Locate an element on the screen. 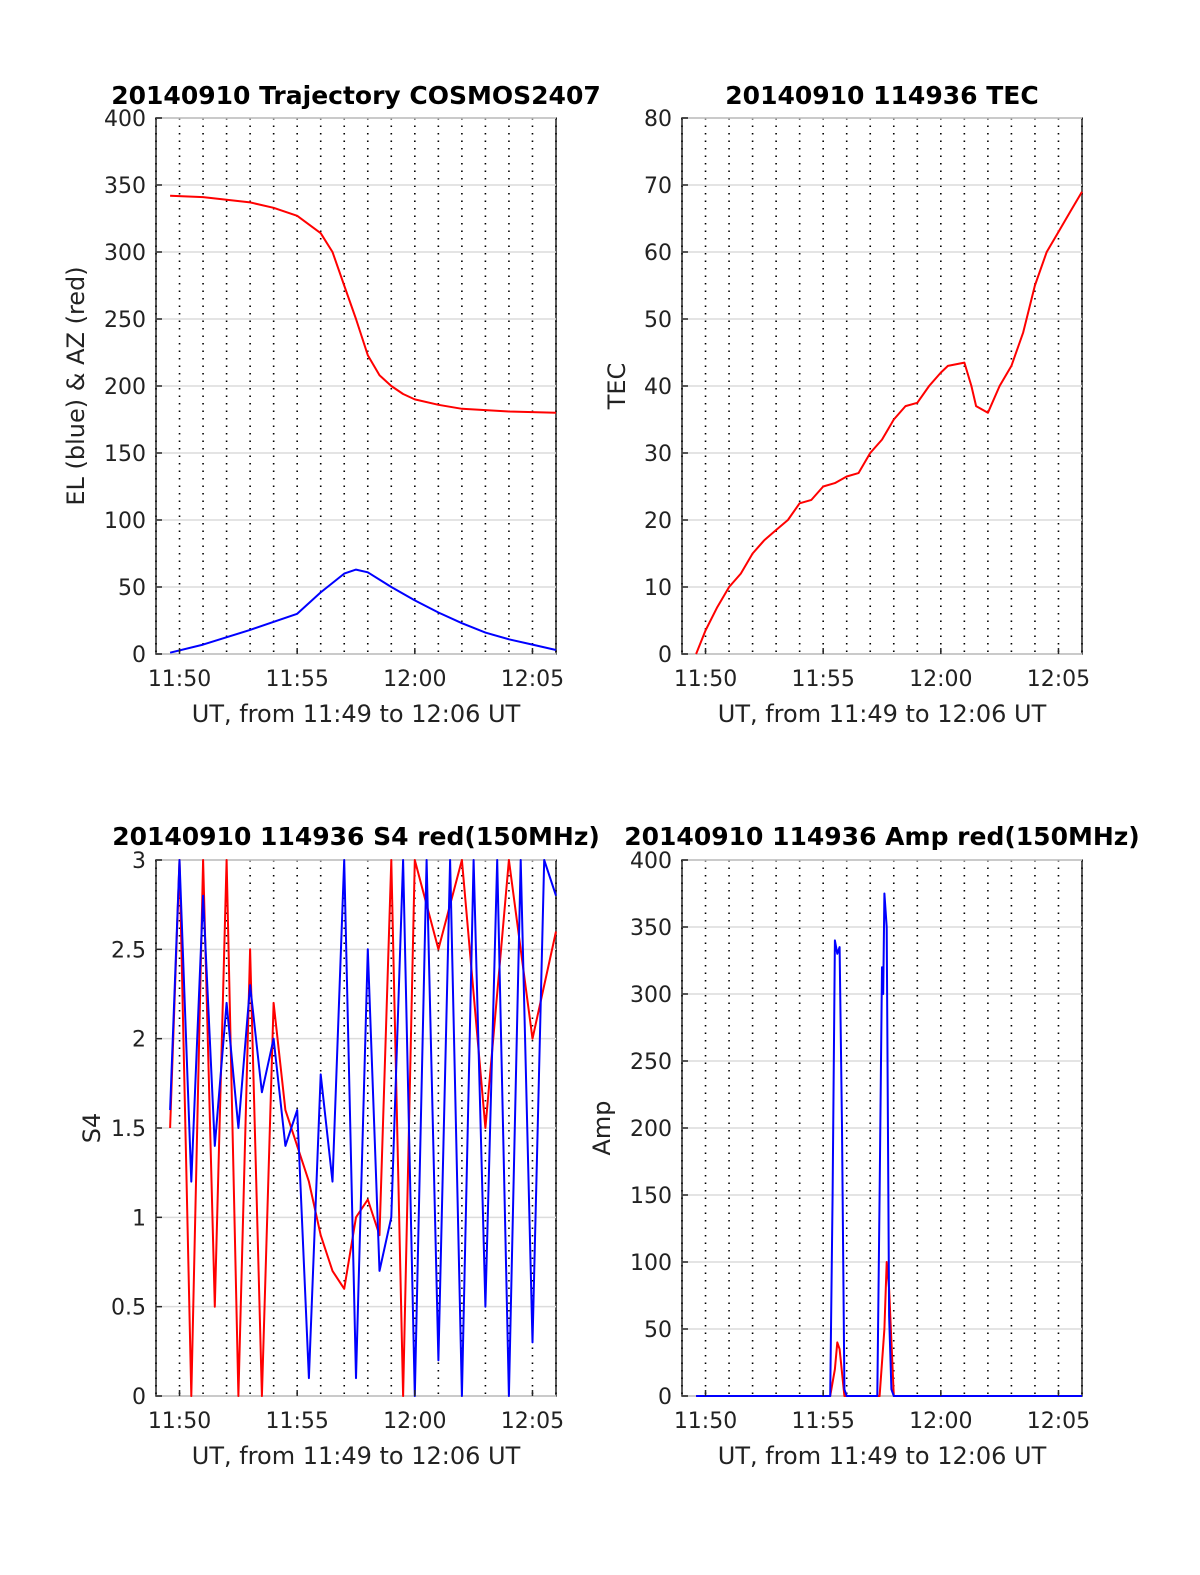  x-axis-label-s4: UT, from 11:49 to 12:06 UT is located at coordinates (356, 1456).